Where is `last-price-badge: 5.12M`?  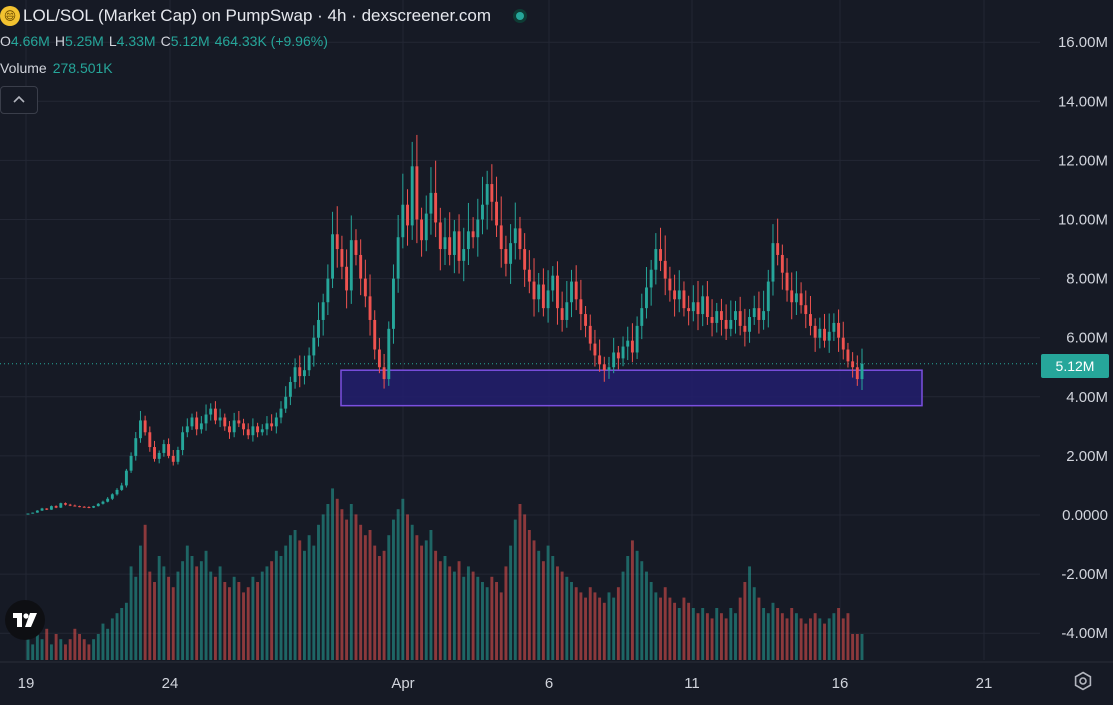 last-price-badge: 5.12M is located at coordinates (1075, 366).